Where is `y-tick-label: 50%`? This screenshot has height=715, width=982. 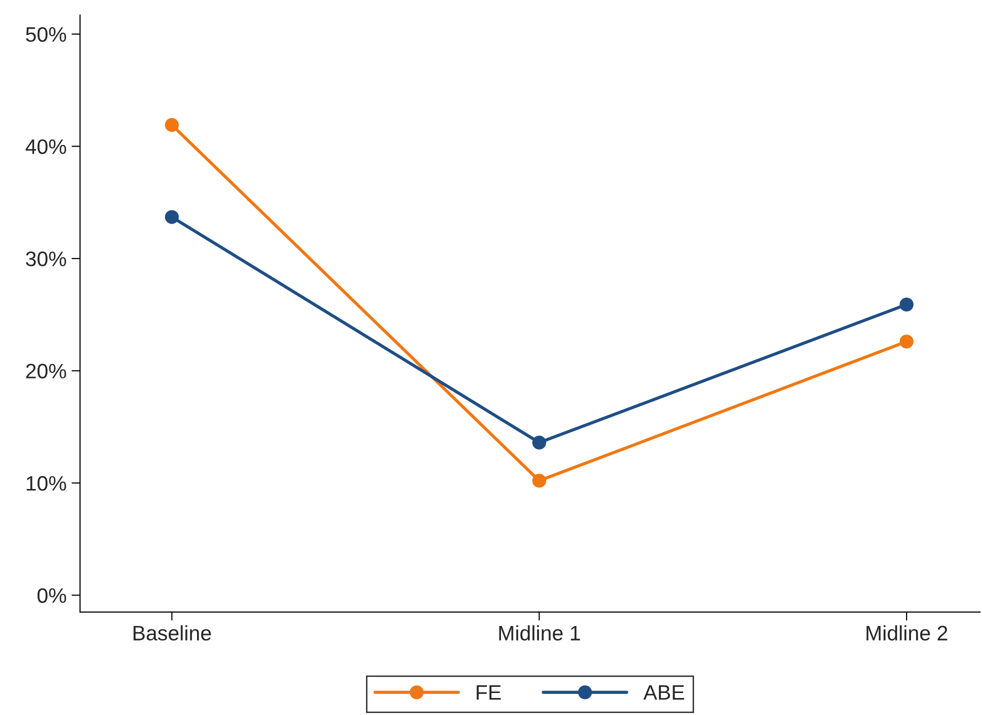
y-tick-label: 50% is located at coordinates (46, 34).